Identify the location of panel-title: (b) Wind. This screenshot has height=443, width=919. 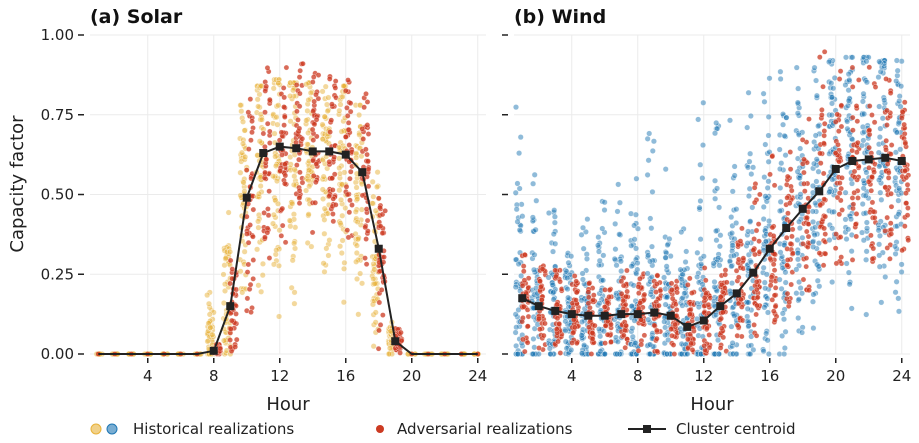
(560, 17).